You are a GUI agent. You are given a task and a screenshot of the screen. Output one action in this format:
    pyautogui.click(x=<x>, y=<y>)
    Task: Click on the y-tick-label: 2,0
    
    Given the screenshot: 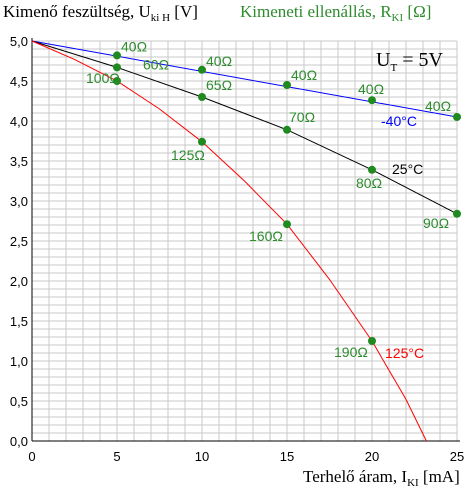 What is the action you would take?
    pyautogui.click(x=19, y=281)
    